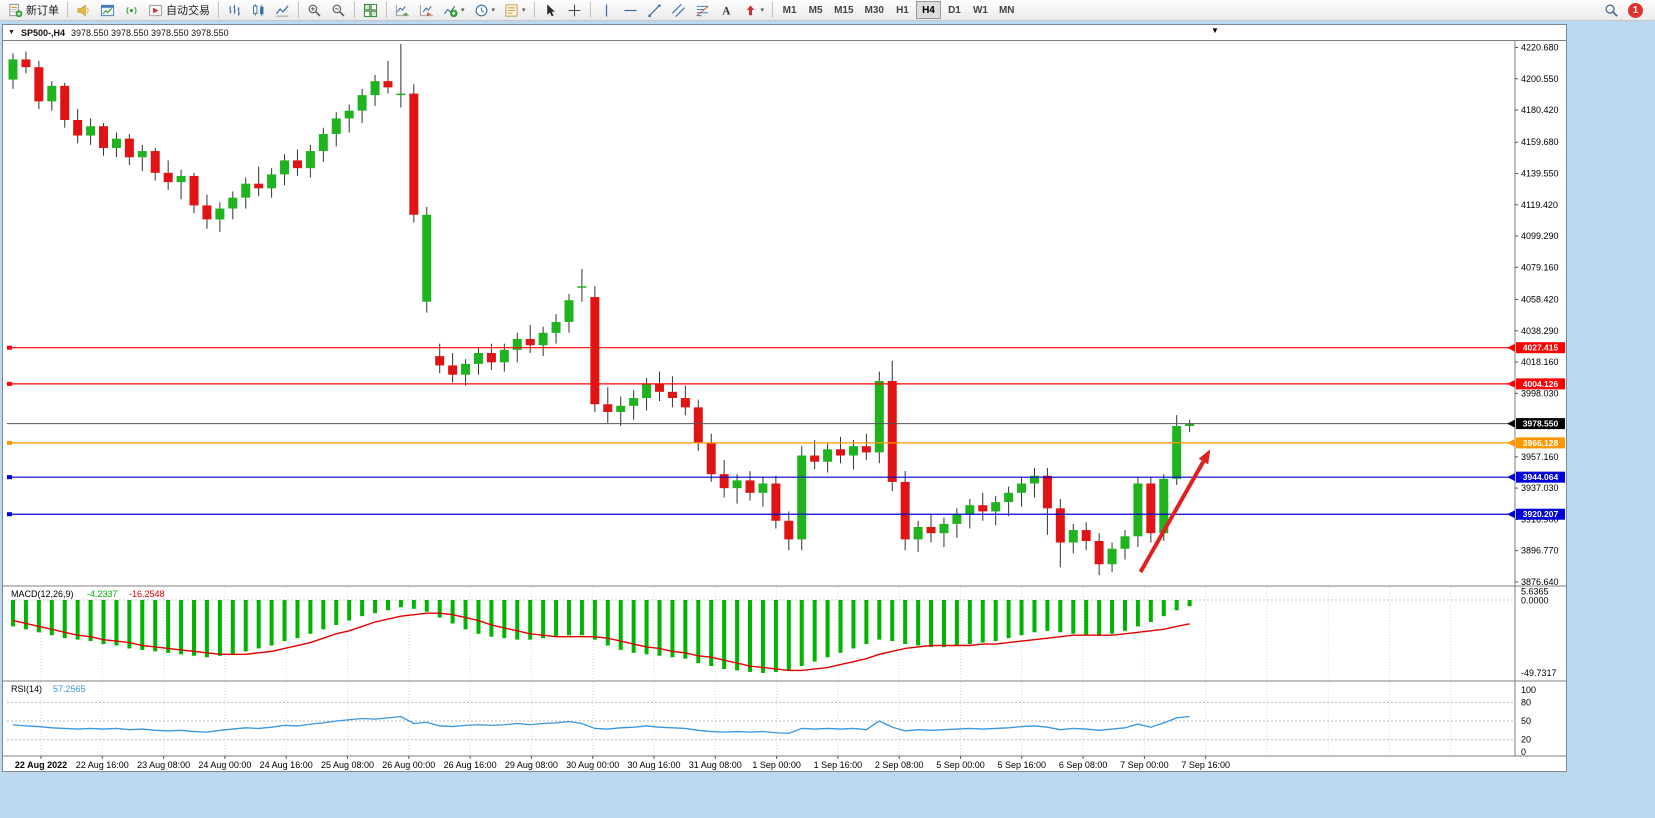 The height and width of the screenshot is (818, 1655). I want to click on channel-button, so click(678, 10).